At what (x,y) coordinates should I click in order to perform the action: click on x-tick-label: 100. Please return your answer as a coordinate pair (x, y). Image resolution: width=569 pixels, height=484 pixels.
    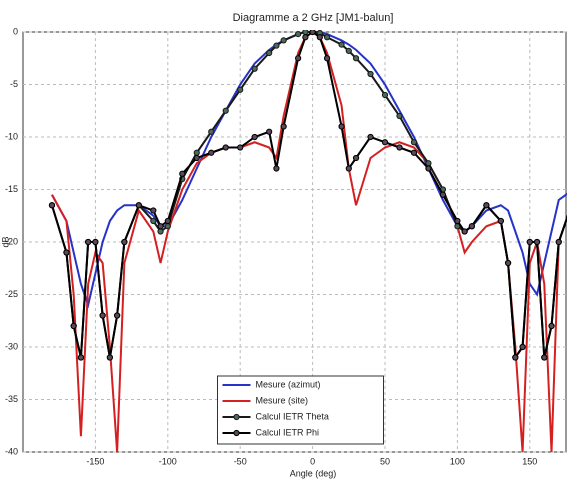
    Looking at the image, I should click on (457, 461).